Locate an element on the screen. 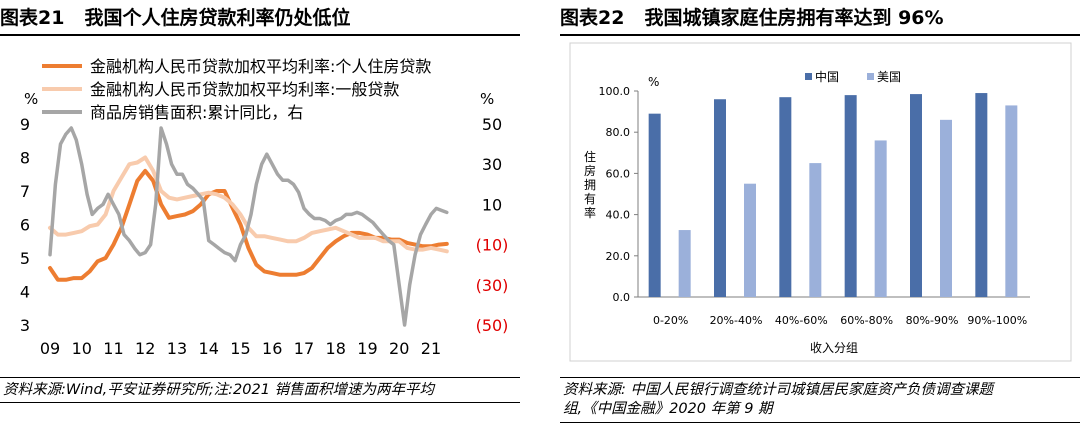 The width and height of the screenshot is (1080, 428). x-tick-label: 18 is located at coordinates (336, 348).